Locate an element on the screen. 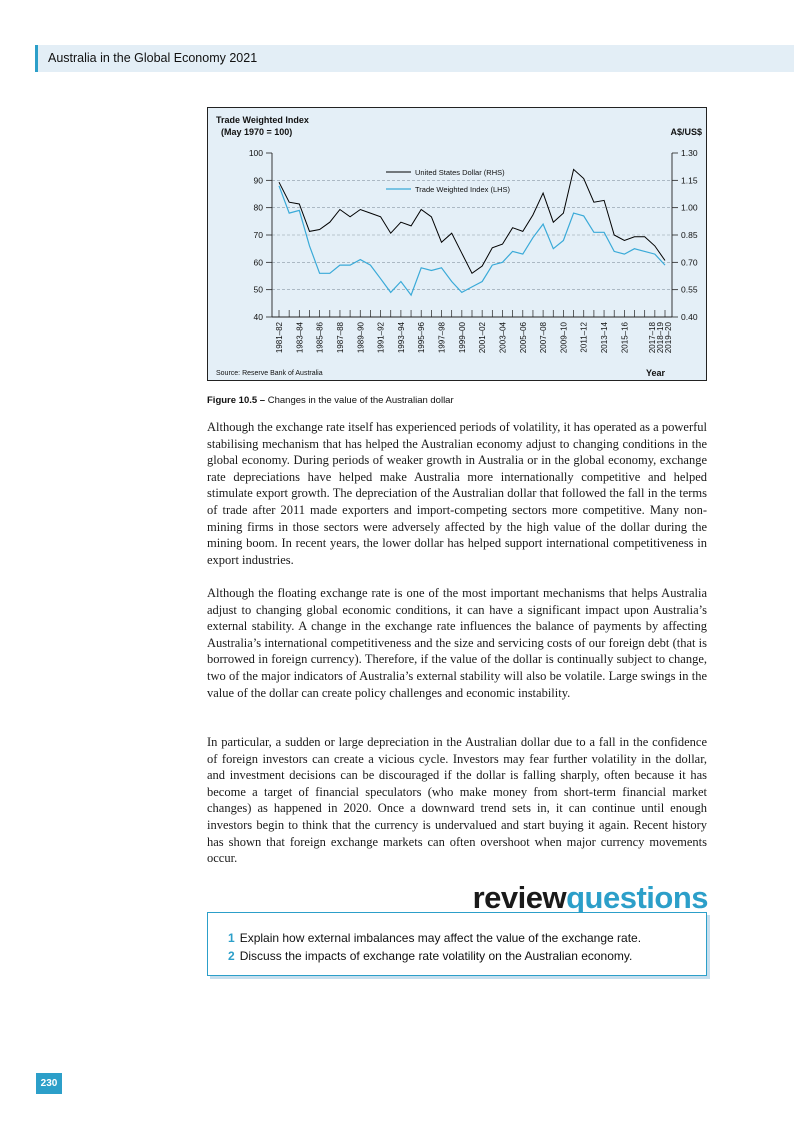 The height and width of the screenshot is (1123, 794). x-tick-label: 2005–06 is located at coordinates (523, 337).